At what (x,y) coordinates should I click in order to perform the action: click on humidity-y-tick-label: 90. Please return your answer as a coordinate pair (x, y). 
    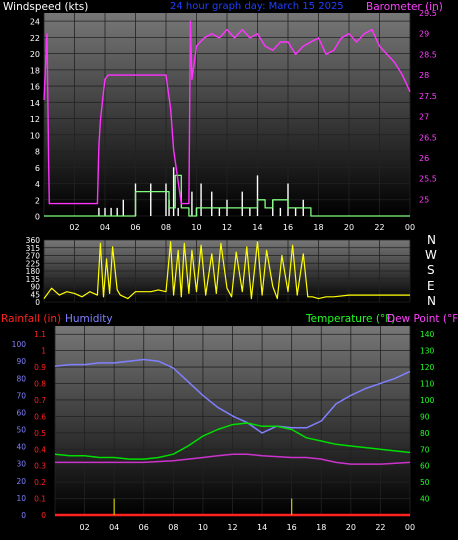
    Looking at the image, I should click on (21, 361).